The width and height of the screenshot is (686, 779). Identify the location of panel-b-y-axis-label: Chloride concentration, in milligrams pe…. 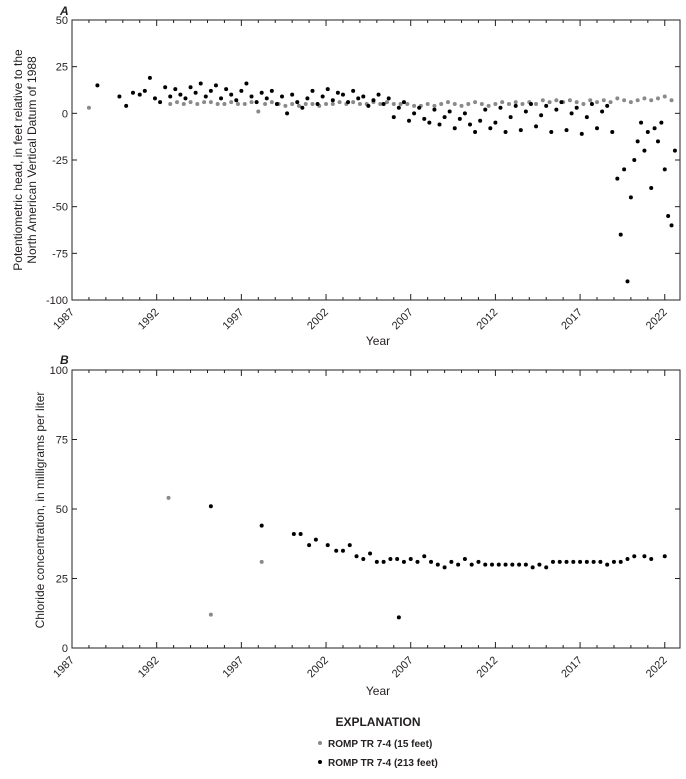
(40, 510).